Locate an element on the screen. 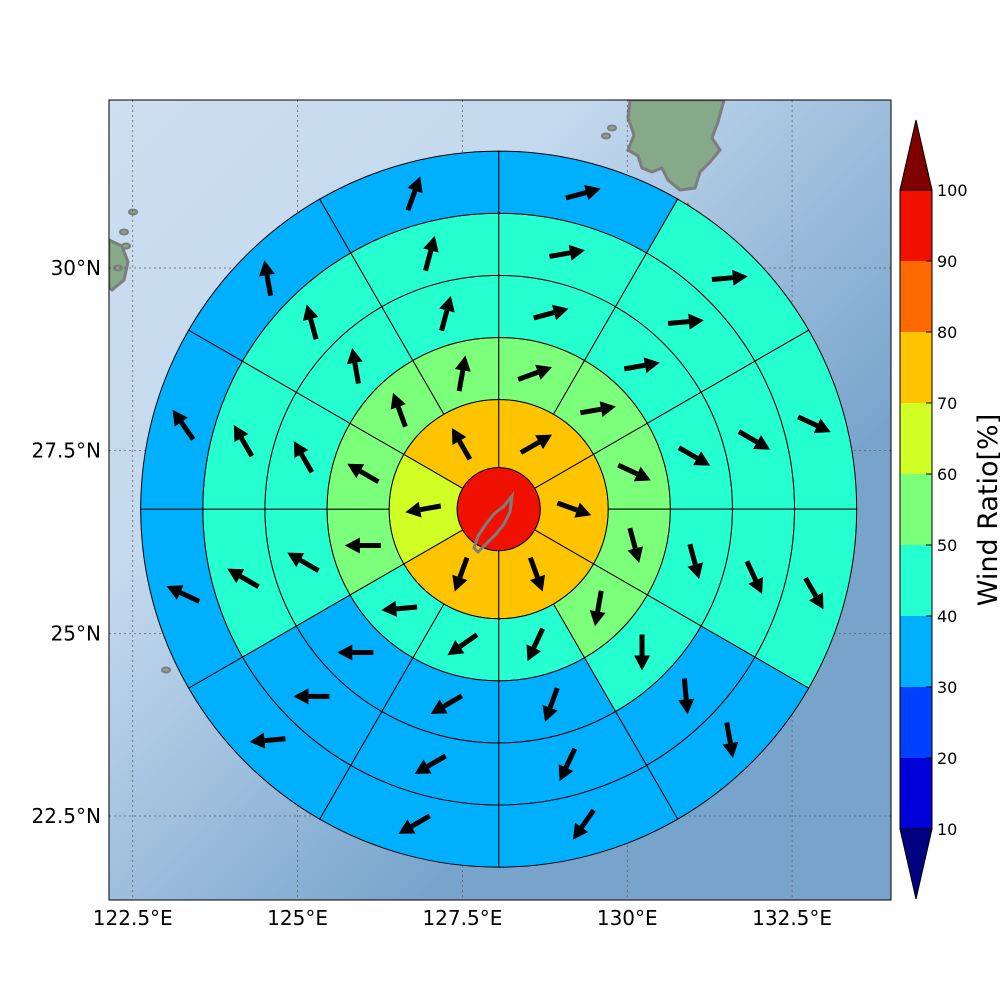  colorbar-frame is located at coordinates (916, 509).